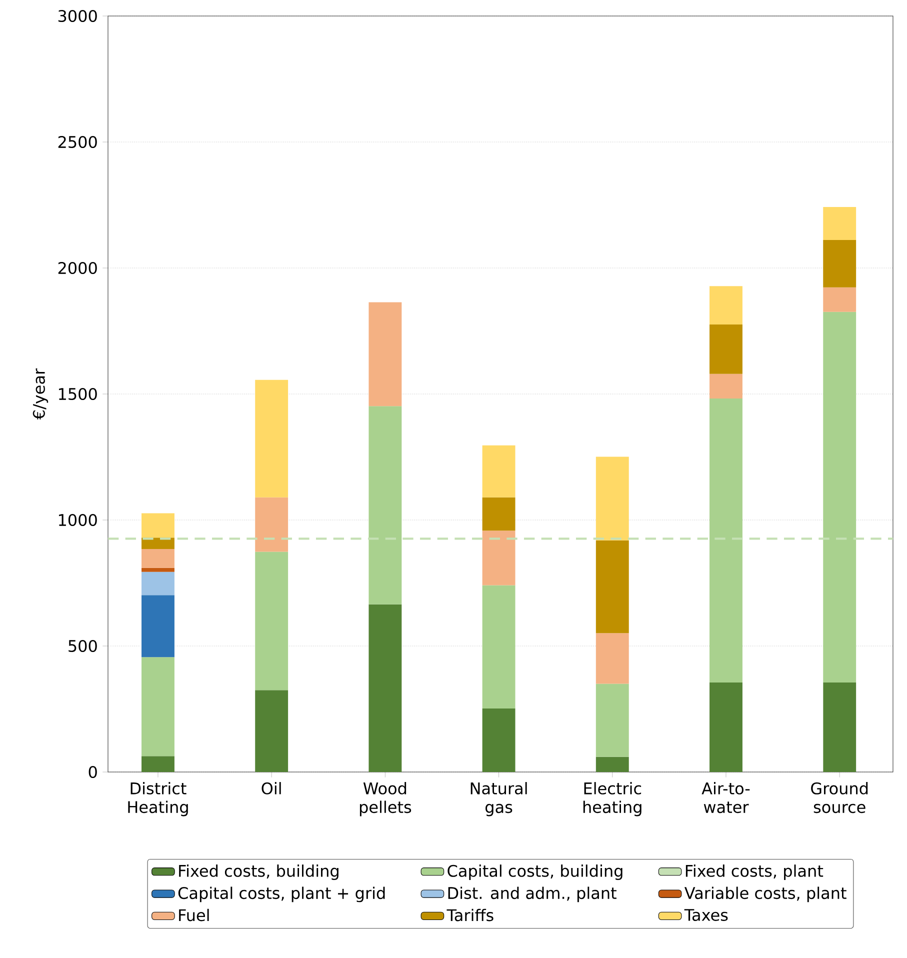 The height and width of the screenshot is (958, 907). What do you see at coordinates (92, 772) in the screenshot?
I see `y-tick-label: 0` at bounding box center [92, 772].